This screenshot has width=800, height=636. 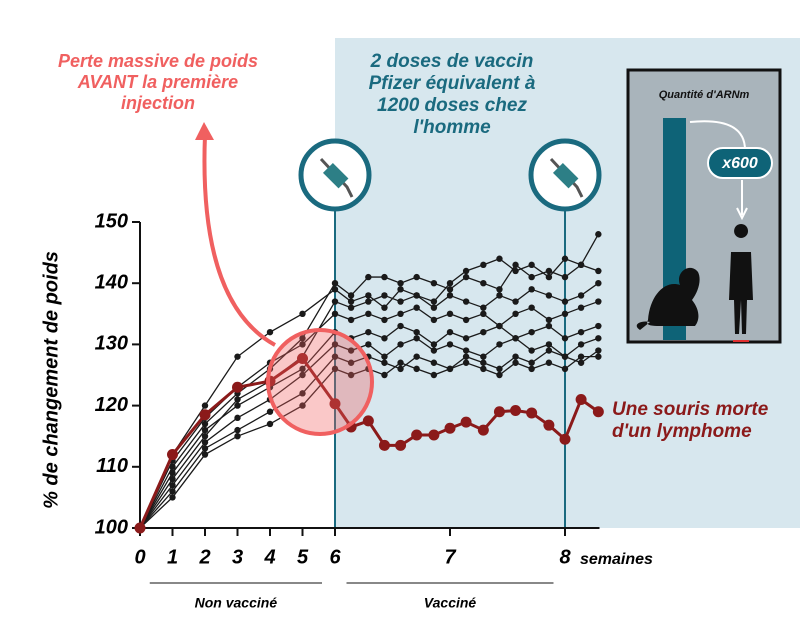 What do you see at coordinates (204, 131) in the screenshot?
I see `arrow-head` at bounding box center [204, 131].